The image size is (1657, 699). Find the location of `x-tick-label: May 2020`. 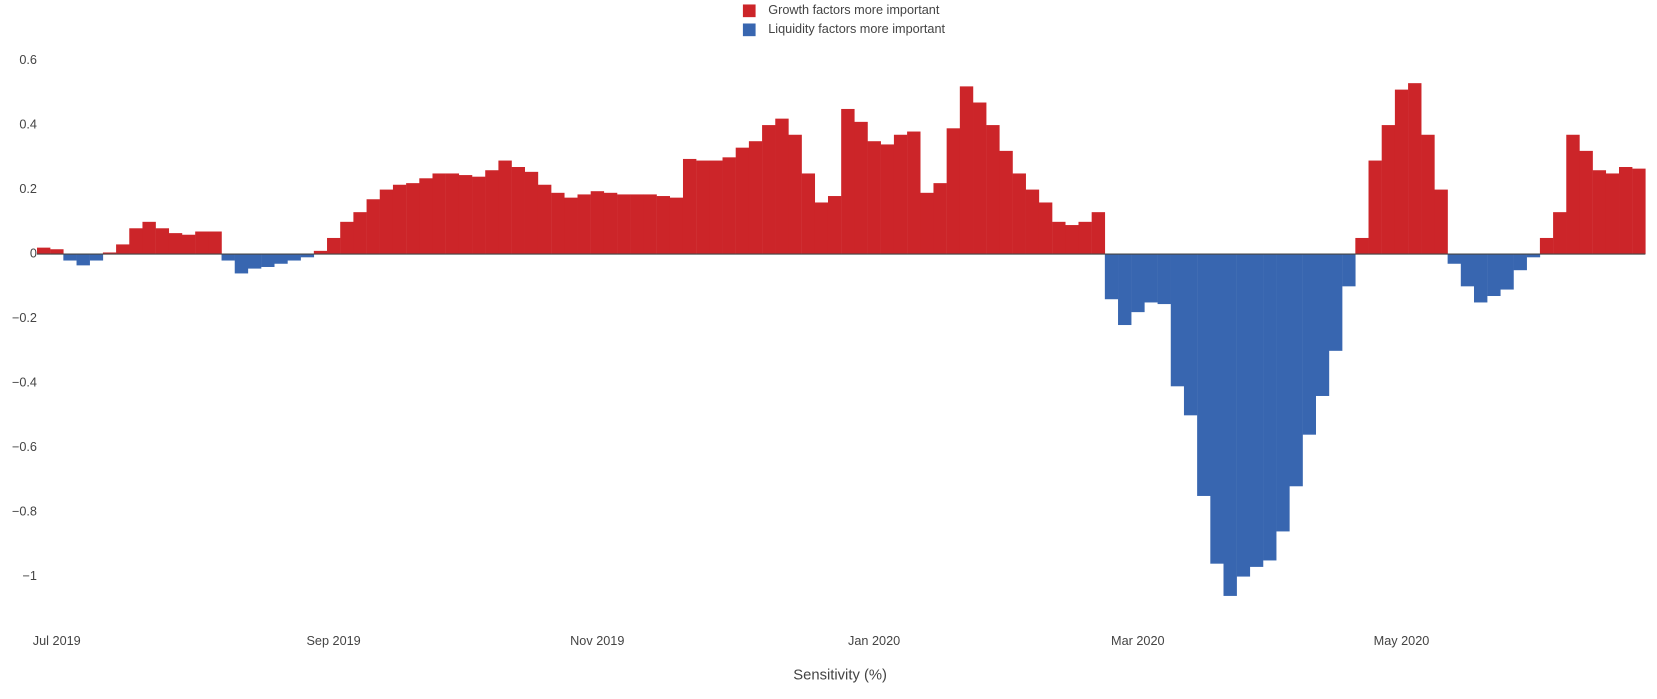

x-tick-label: May 2020 is located at coordinates (1402, 641).